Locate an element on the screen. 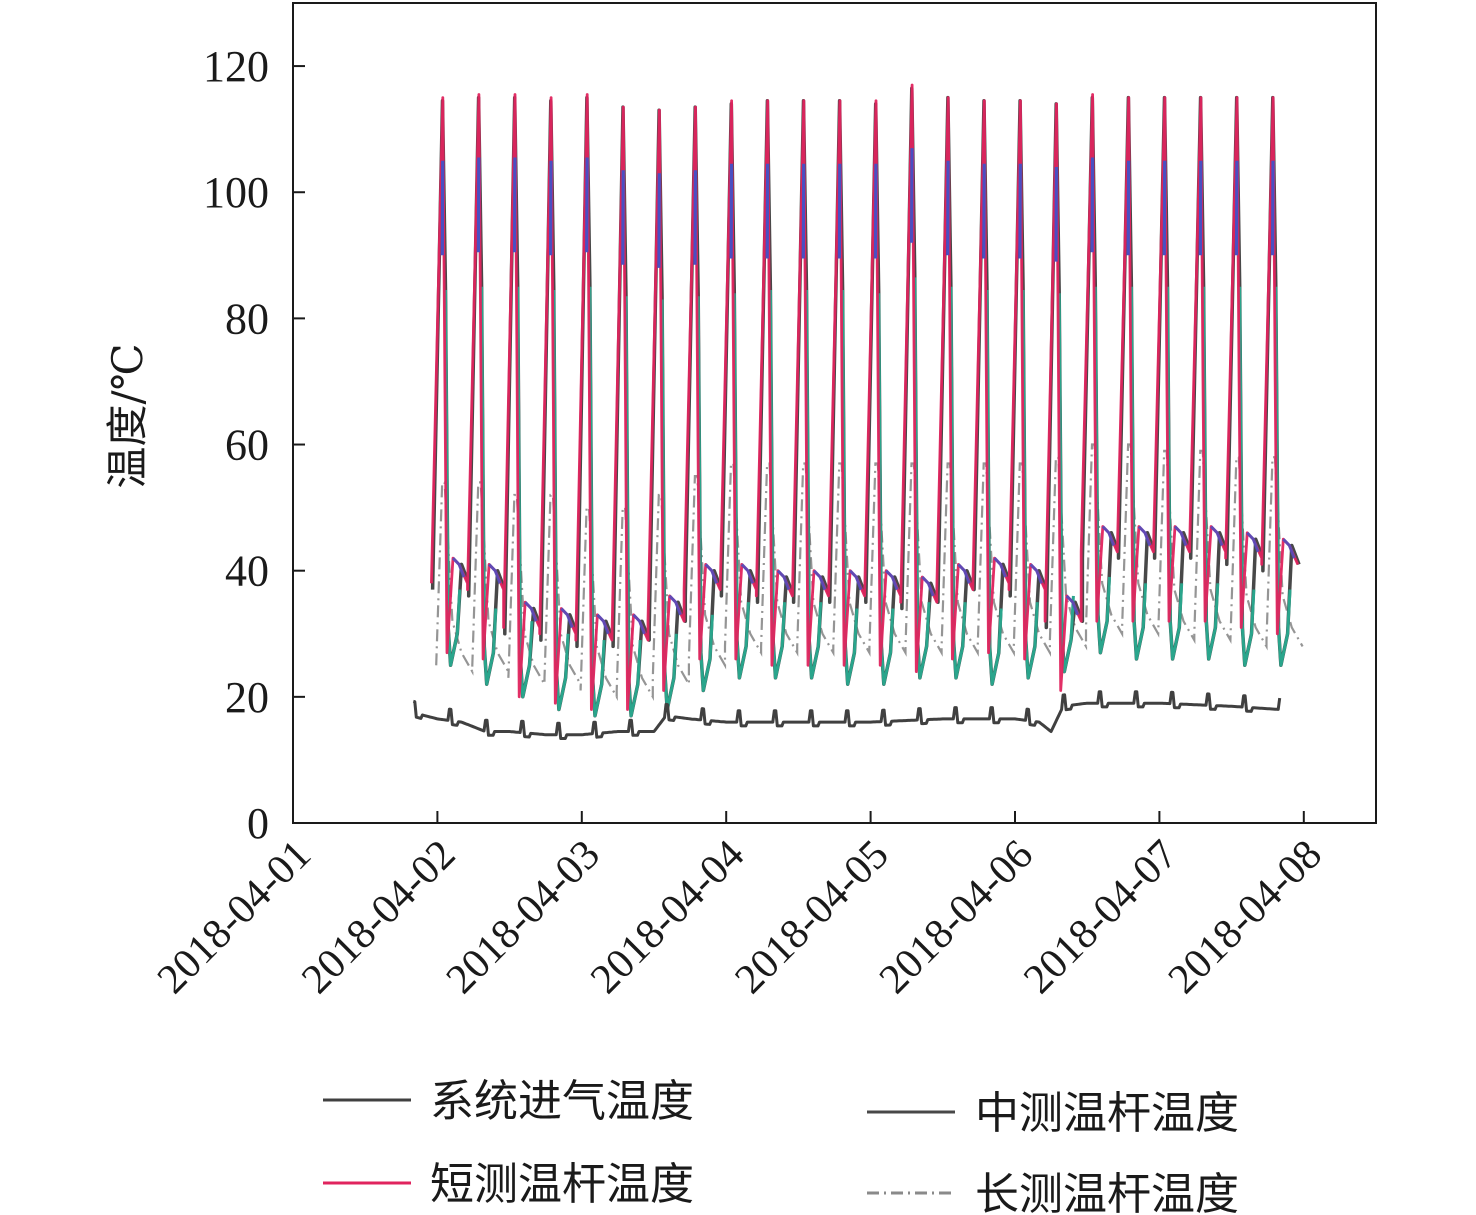  legend-label: 系统进气温度 is located at coordinates (562, 1101).